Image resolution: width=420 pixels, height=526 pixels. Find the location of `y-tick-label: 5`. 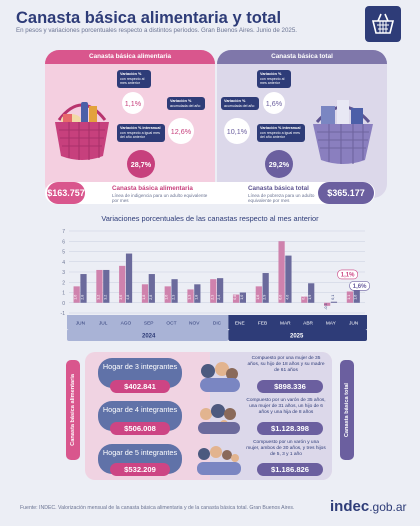

y-tick-label: 5 is located at coordinates (63, 253).